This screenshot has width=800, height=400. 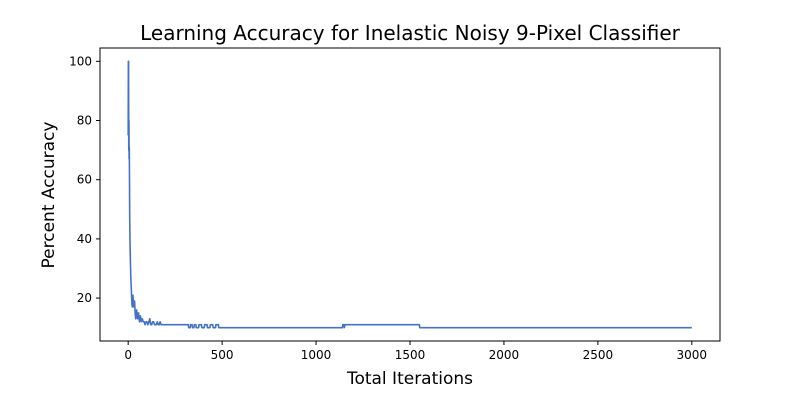 What do you see at coordinates (598, 355) in the screenshot?
I see `x-tick-label: 2500` at bounding box center [598, 355].